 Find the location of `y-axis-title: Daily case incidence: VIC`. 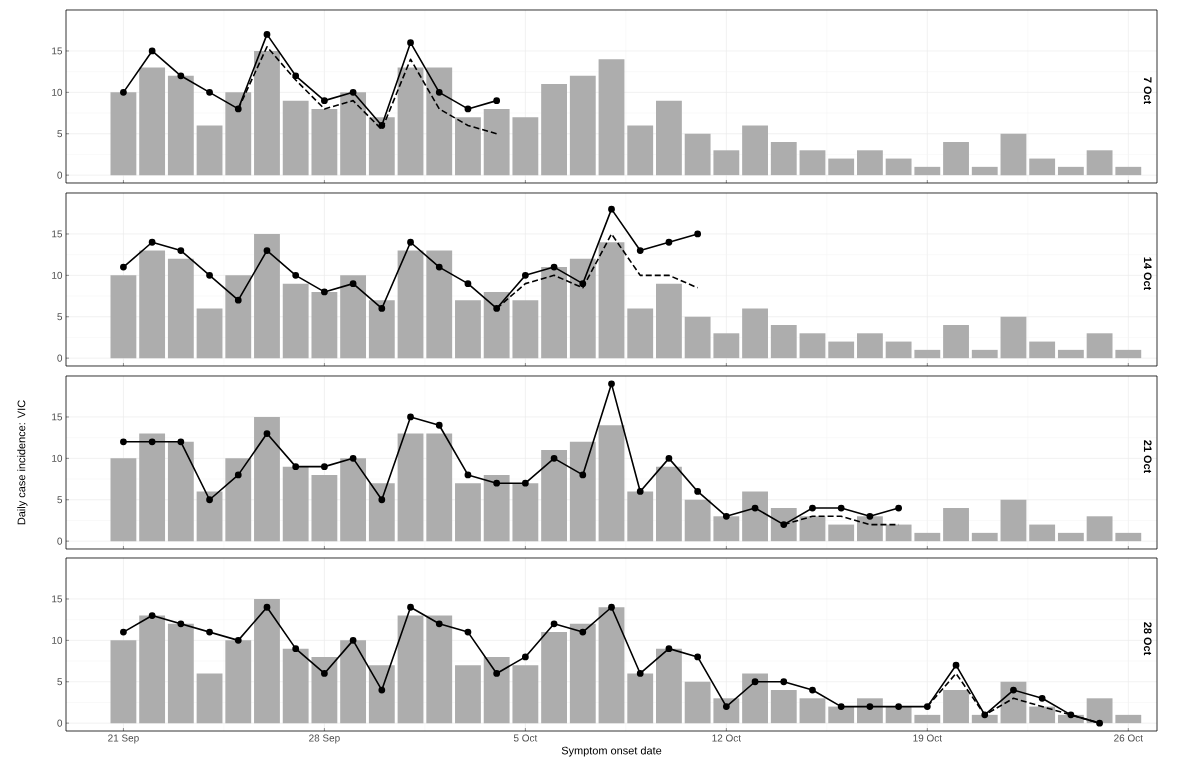

y-axis-title: Daily case incidence: VIC is located at coordinates (22, 462).